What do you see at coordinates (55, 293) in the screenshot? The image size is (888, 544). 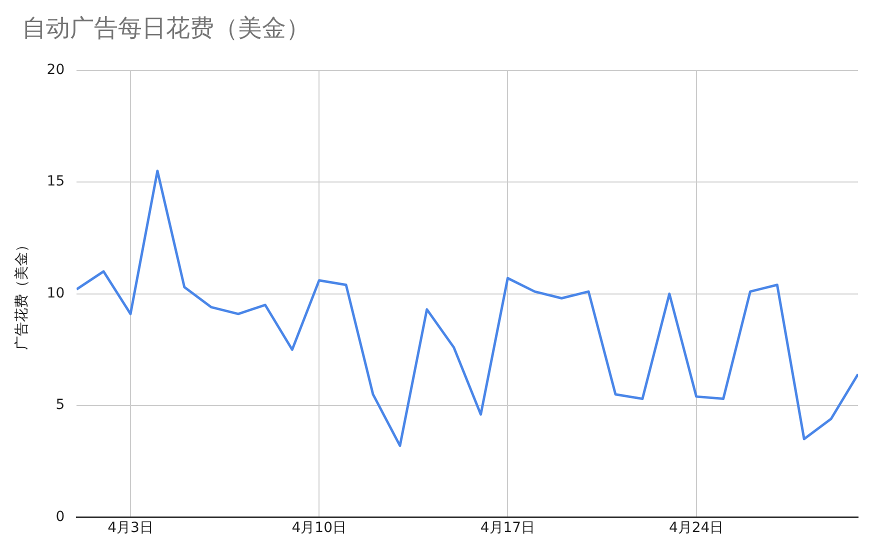 I see `y-tick-label: 10` at bounding box center [55, 293].